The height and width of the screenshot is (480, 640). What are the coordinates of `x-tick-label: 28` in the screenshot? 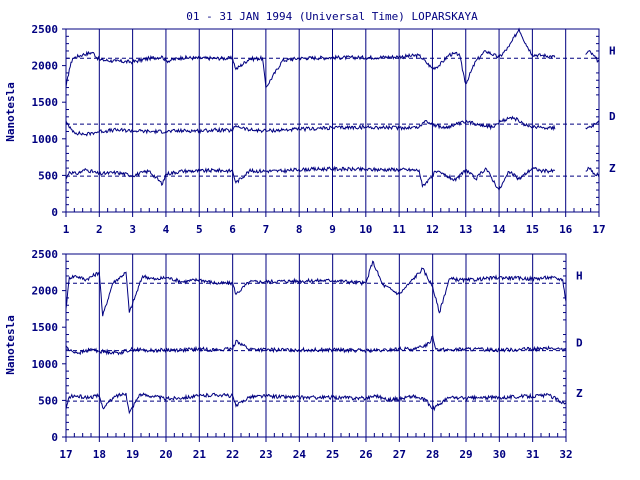 It's located at (432, 454).